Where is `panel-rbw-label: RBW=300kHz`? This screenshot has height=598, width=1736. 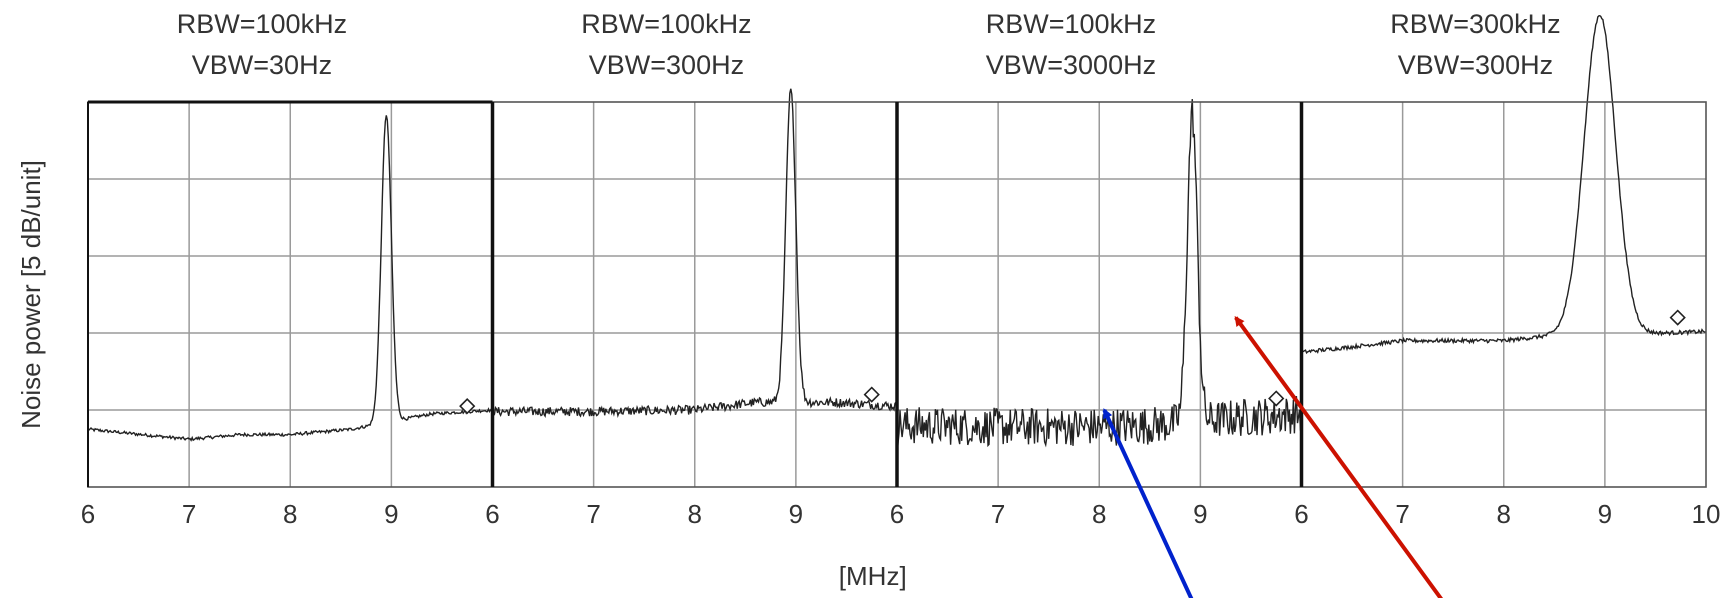 panel-rbw-label: RBW=300kHz is located at coordinates (1475, 24).